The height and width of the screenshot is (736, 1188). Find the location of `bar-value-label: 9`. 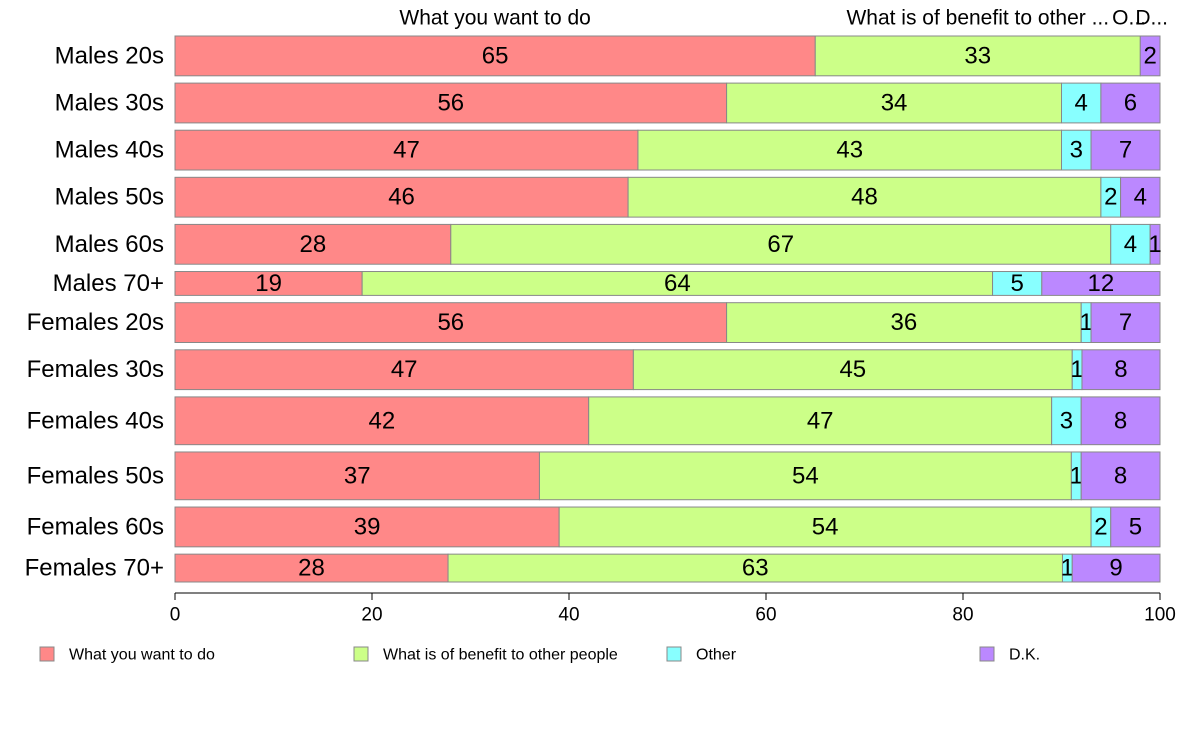

bar-value-label: 9 is located at coordinates (1115, 568).